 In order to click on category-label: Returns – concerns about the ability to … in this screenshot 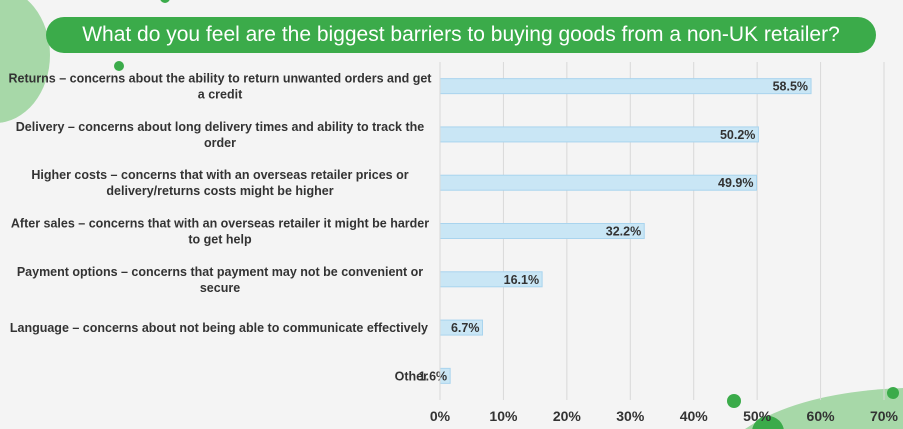, I will do `click(221, 79)`.